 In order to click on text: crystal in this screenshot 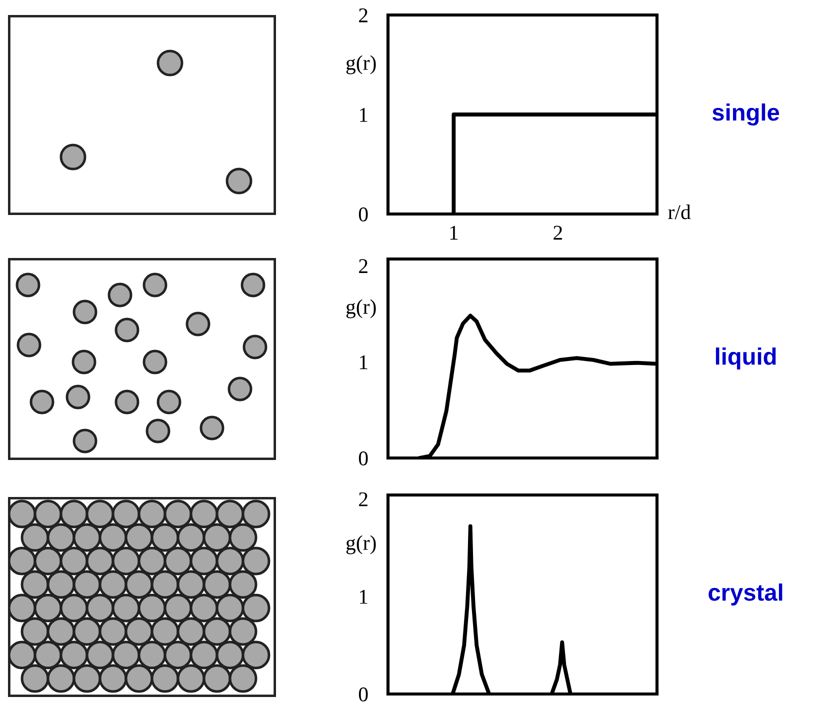, I will do `click(745, 594)`.